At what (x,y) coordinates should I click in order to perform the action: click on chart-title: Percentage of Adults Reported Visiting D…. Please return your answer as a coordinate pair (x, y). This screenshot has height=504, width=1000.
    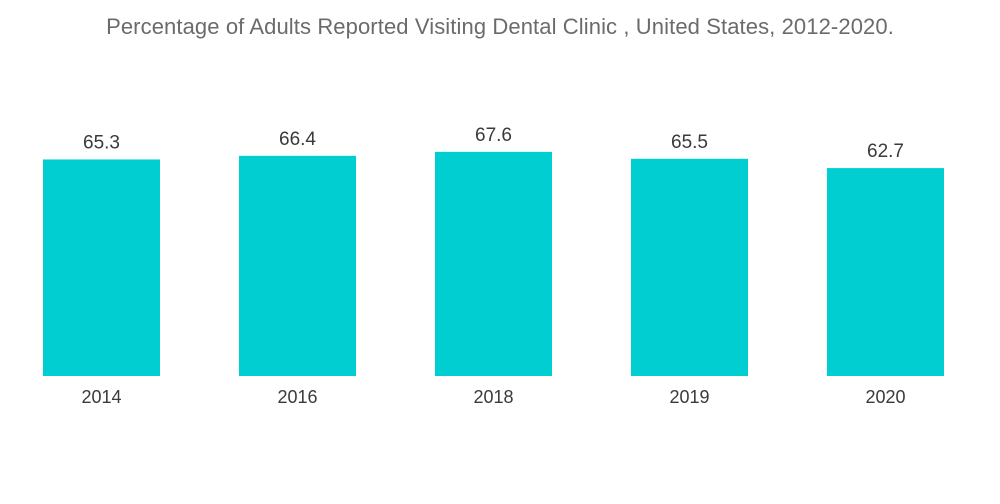
    Looking at the image, I should click on (500, 26).